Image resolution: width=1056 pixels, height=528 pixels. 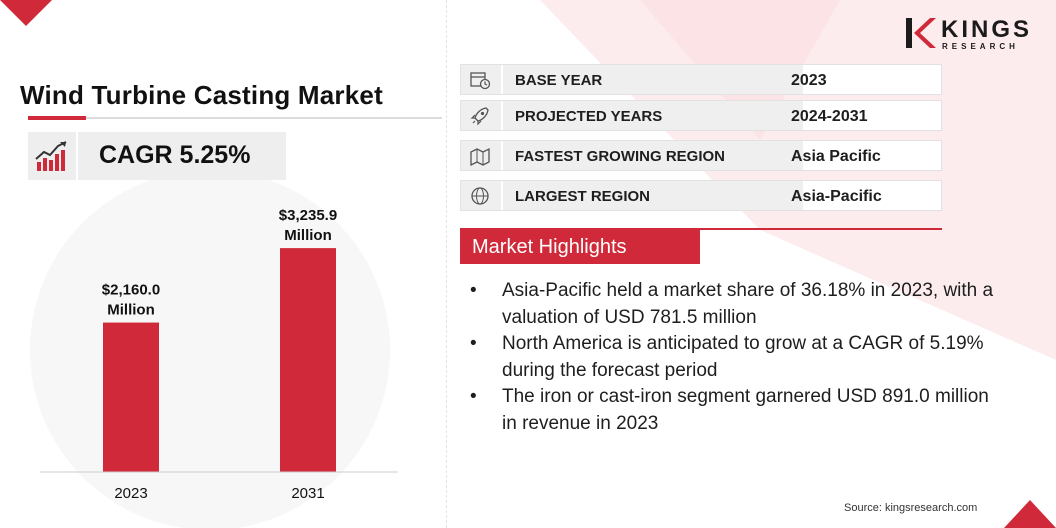 I want to click on cagr-box, so click(x=182, y=156).